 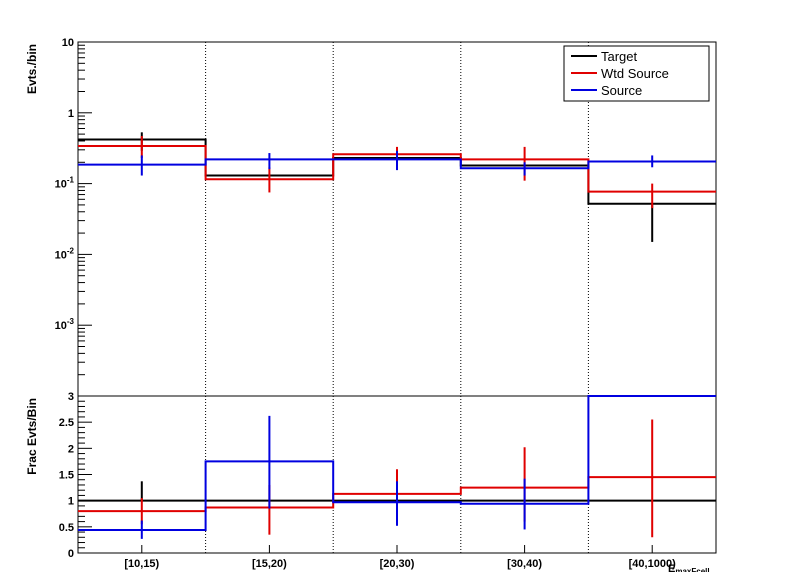 I want to click on bottom-y-tick-label: 0, so click(x=71, y=554).